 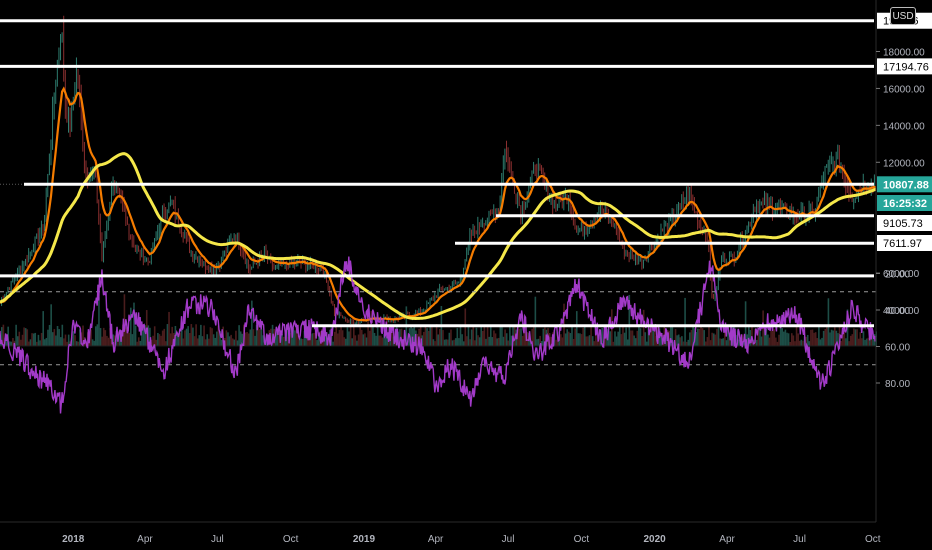 I want to click on time-tick-label: 2018, so click(x=73, y=539).